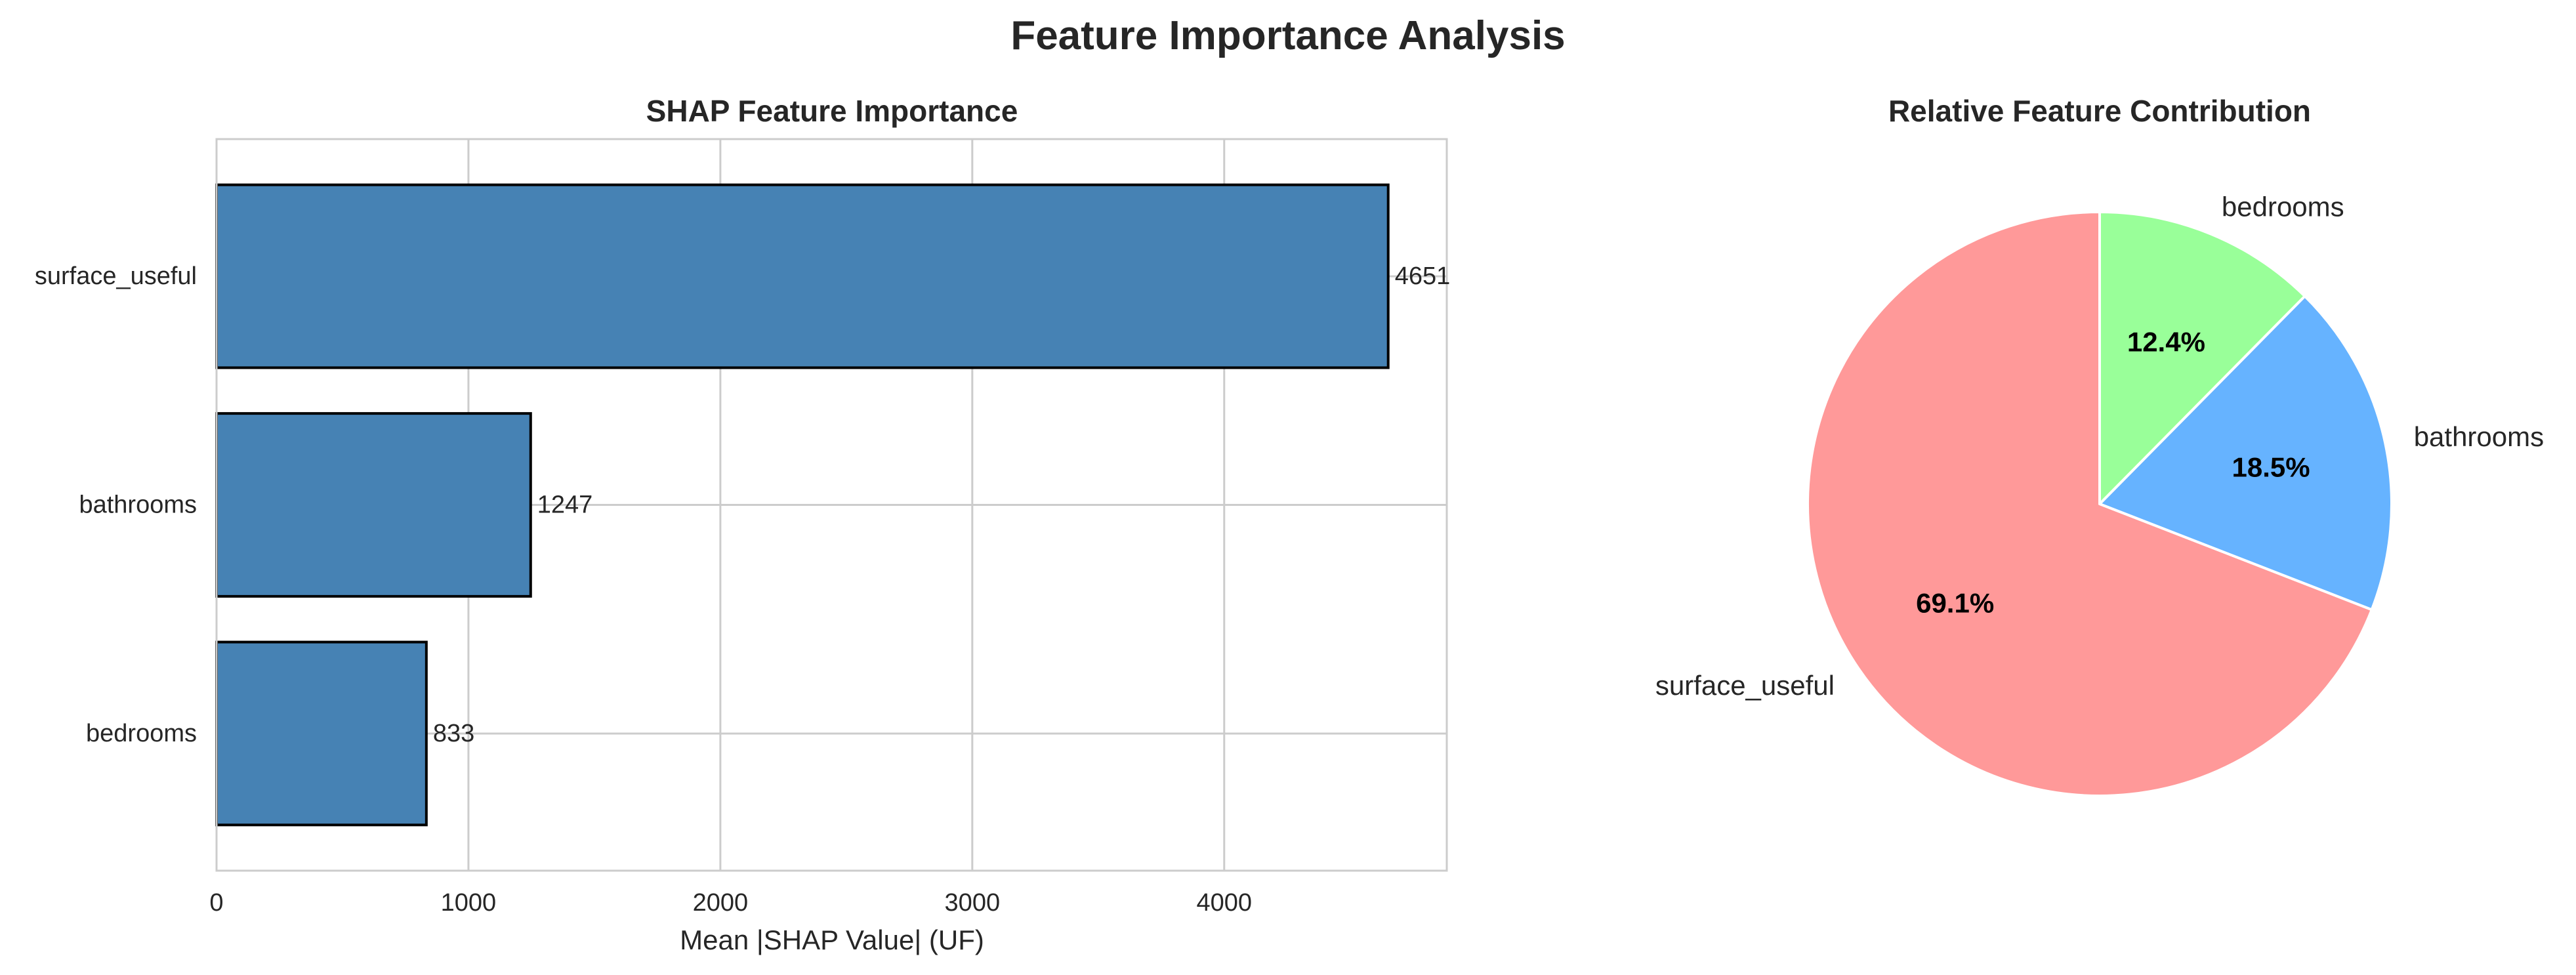 The image size is (2576, 975). I want to click on pie-label-surface-useful: surface_useful, so click(1745, 685).